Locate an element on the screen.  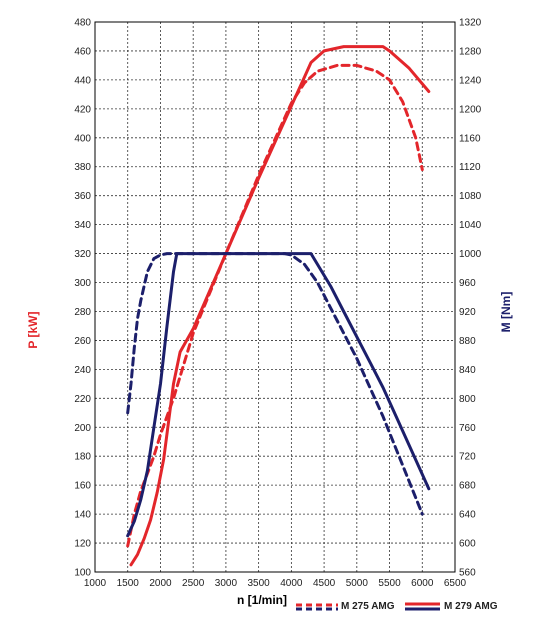
y-right-tick-label: 680 is located at coordinates (467, 486).